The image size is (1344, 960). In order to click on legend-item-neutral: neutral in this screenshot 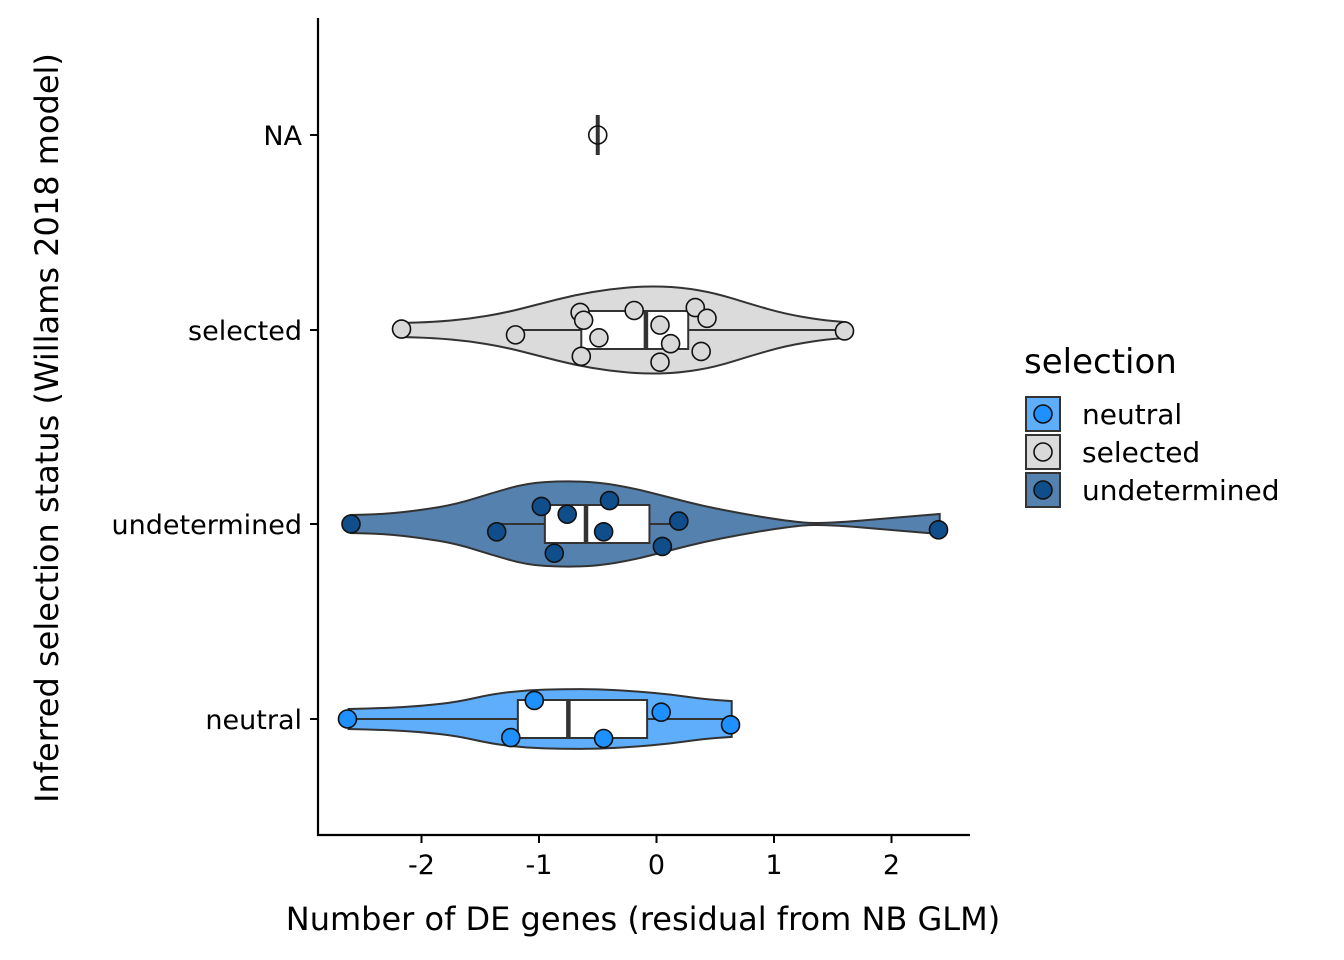, I will do `click(1103, 414)`.